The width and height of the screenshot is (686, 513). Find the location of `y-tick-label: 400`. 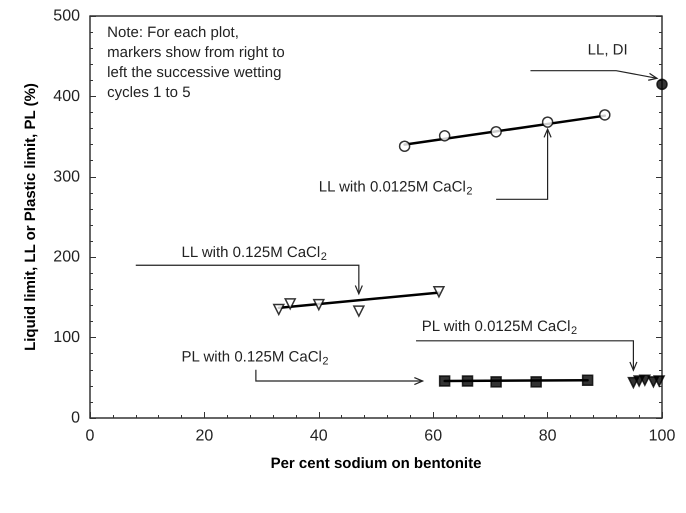

y-tick-label: 400 is located at coordinates (66, 96).